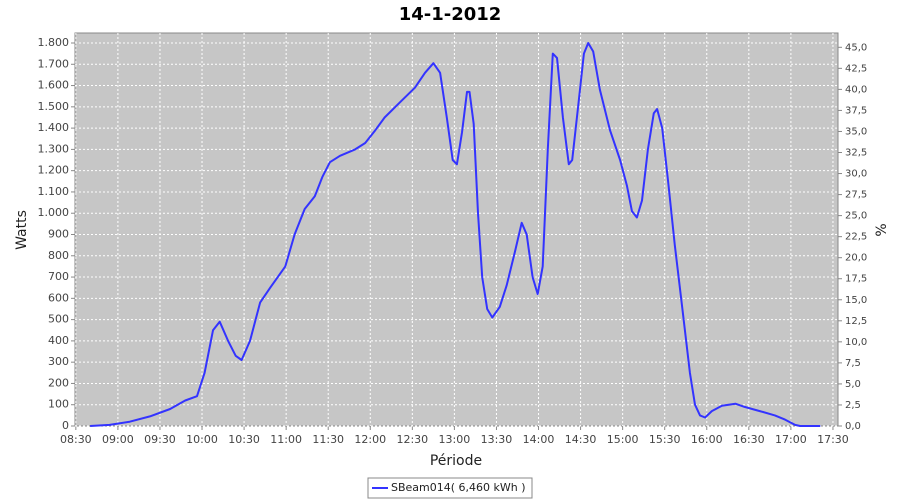 This screenshot has width=900, height=500. What do you see at coordinates (54, 127) in the screenshot?
I see `y-tick-label: 1.400` at bounding box center [54, 127].